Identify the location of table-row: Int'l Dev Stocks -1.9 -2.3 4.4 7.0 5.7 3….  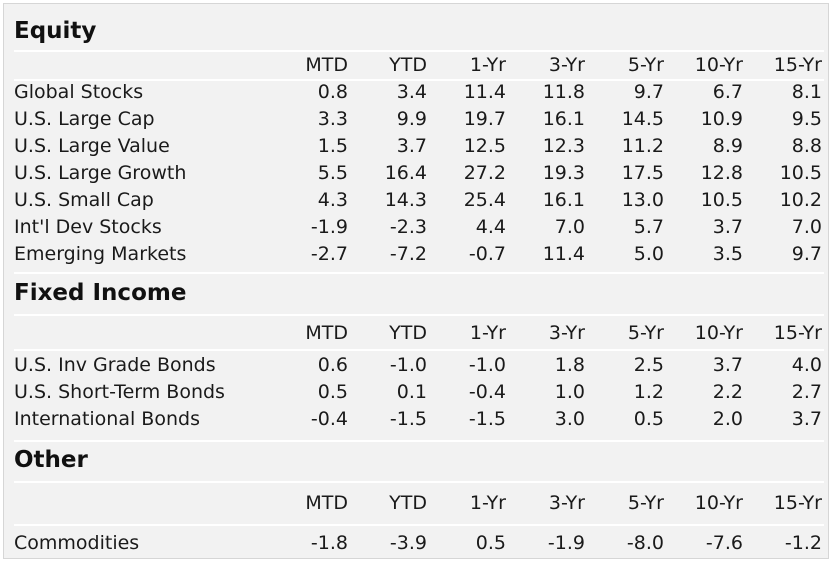
(419, 227).